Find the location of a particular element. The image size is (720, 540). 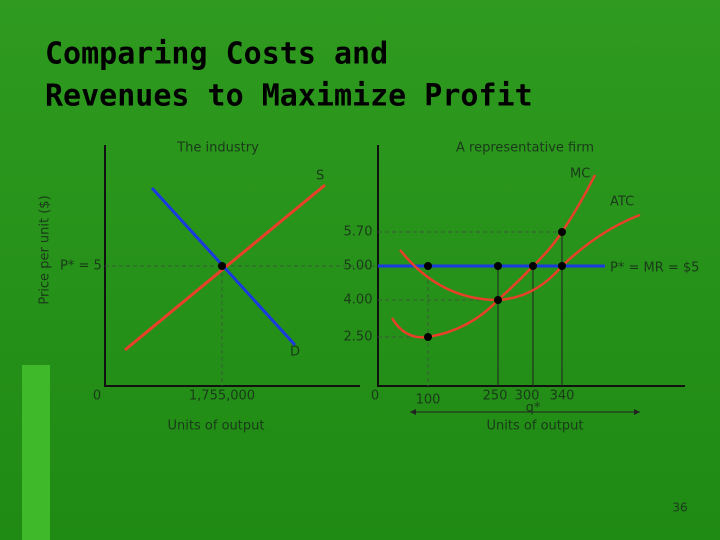

quantity-label: 1,755,000 is located at coordinates (222, 396).